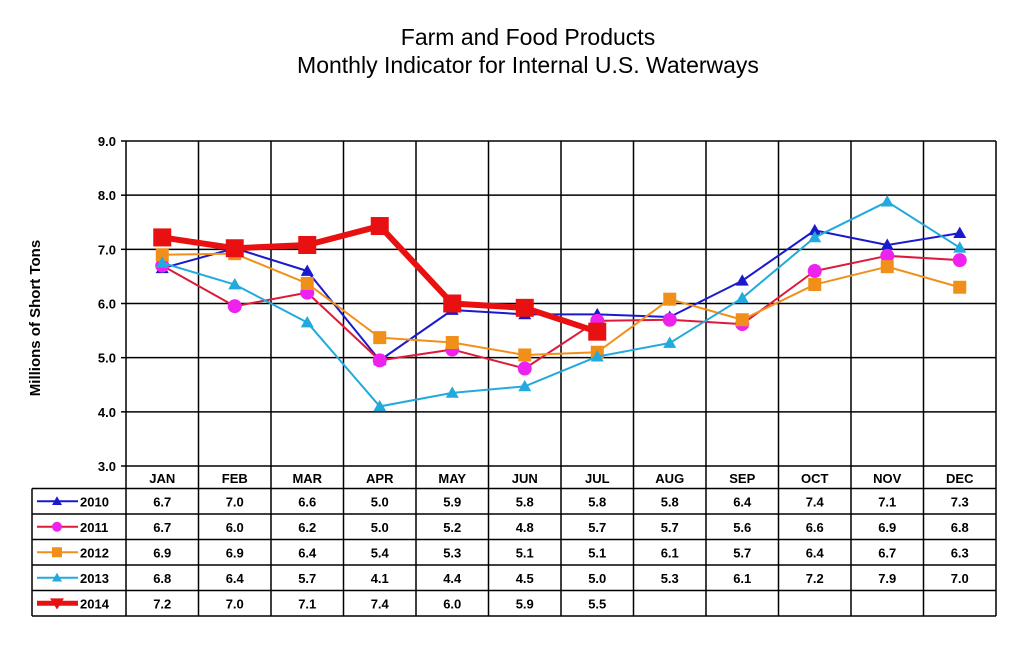 This screenshot has height=651, width=1024. I want to click on ytick-label: 6.0, so click(107, 304).